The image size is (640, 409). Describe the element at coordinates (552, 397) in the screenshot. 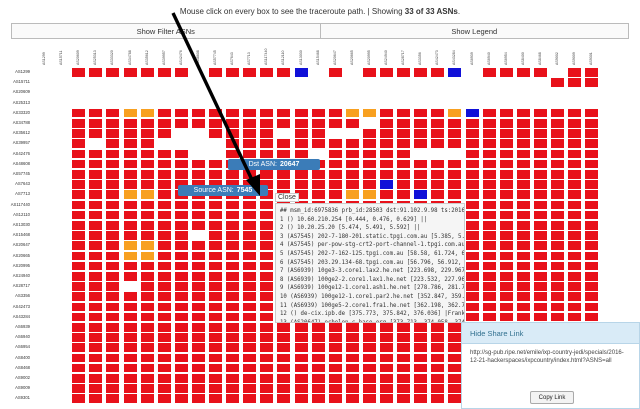

I see `copy-link-button: Copy Link` at that location.